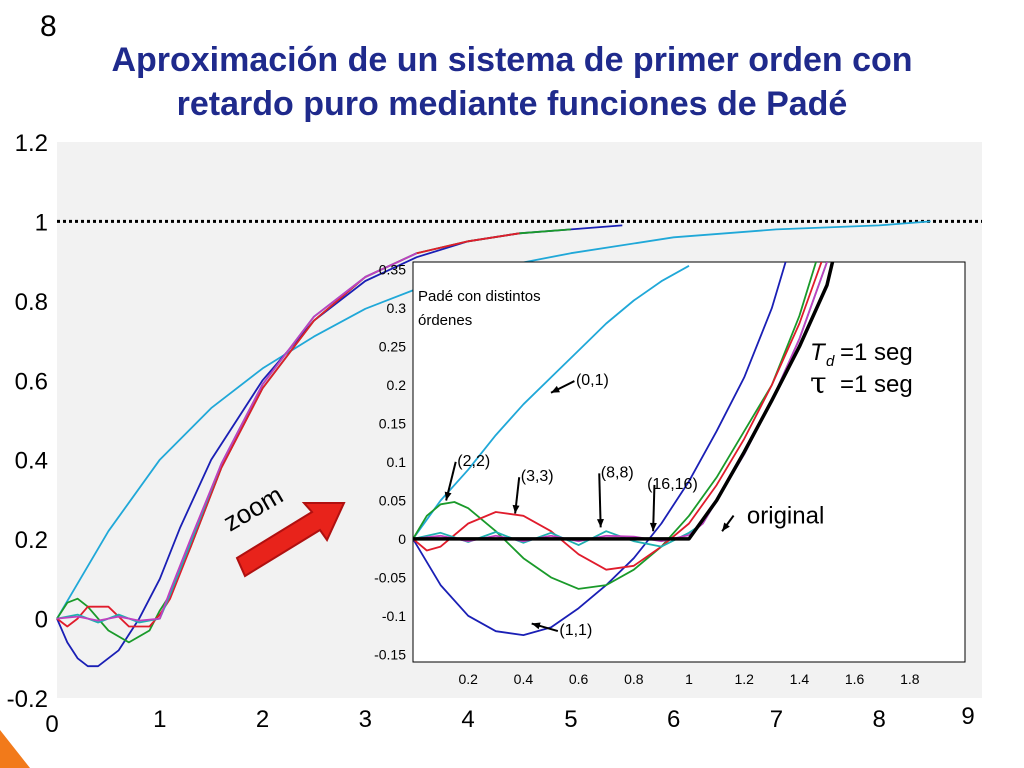 The height and width of the screenshot is (768, 1024). What do you see at coordinates (879, 719) in the screenshot?
I see `main-x-tick-label: 8` at bounding box center [879, 719].